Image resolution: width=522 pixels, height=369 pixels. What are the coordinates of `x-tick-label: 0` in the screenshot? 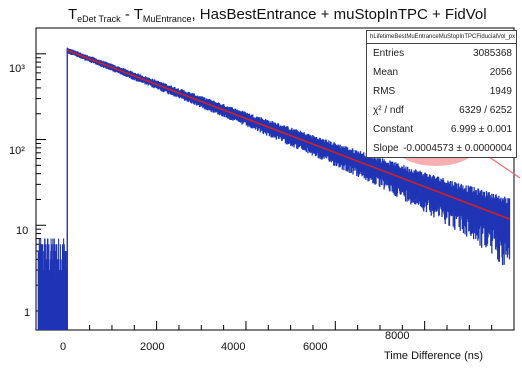 It's located at (63, 347).